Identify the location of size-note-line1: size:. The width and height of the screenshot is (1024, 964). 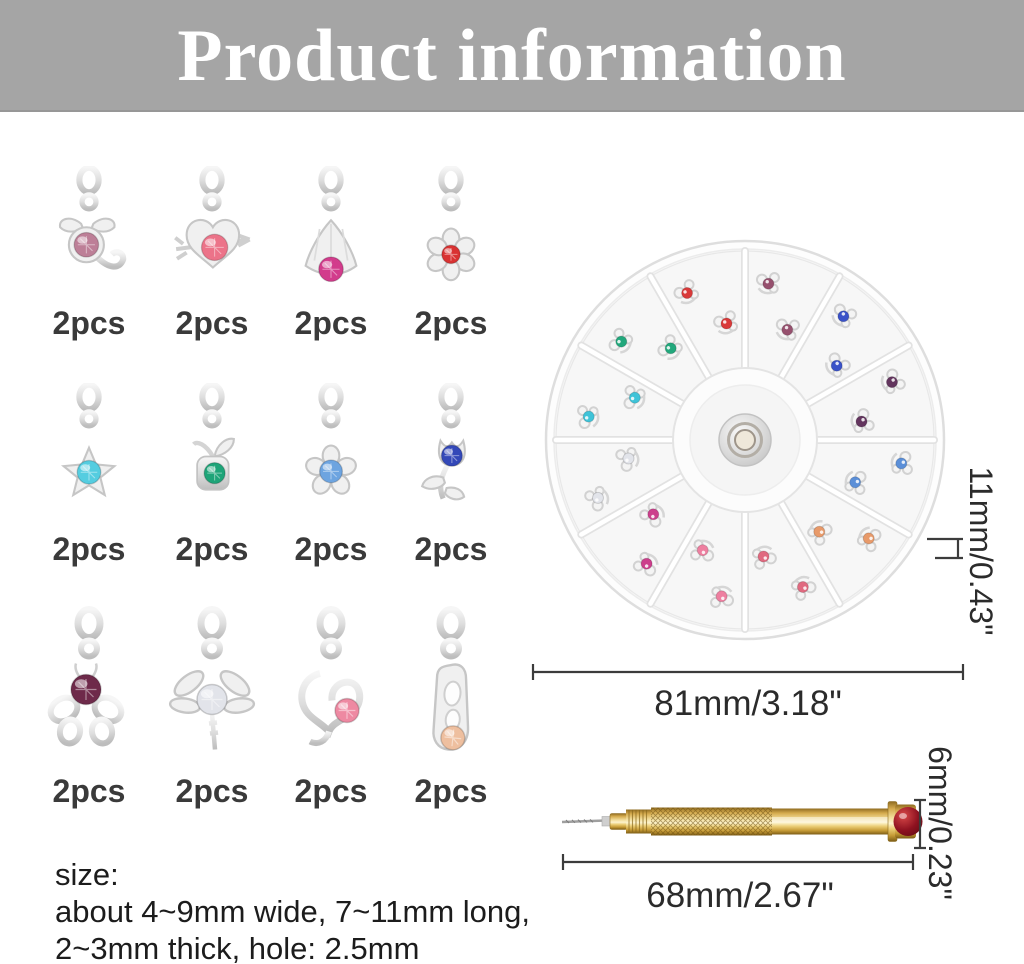
(87, 874).